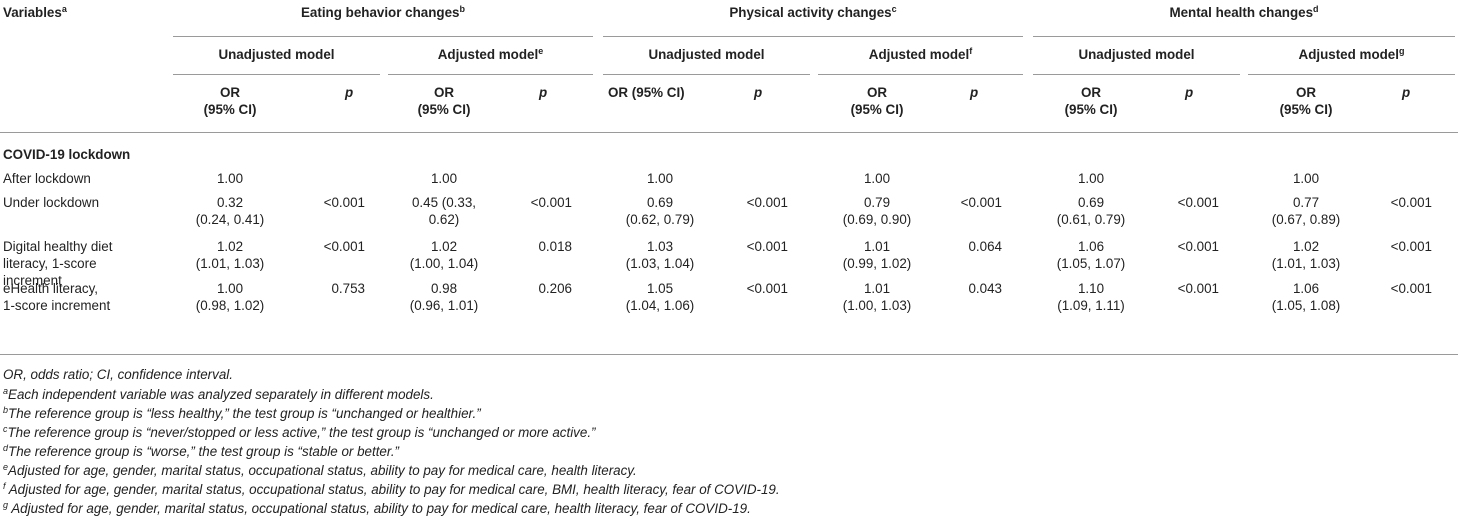 The height and width of the screenshot is (524, 1458). What do you see at coordinates (444, 297) in the screenshot?
I see `or-cell: 0.98 (0.96, 1.01)` at bounding box center [444, 297].